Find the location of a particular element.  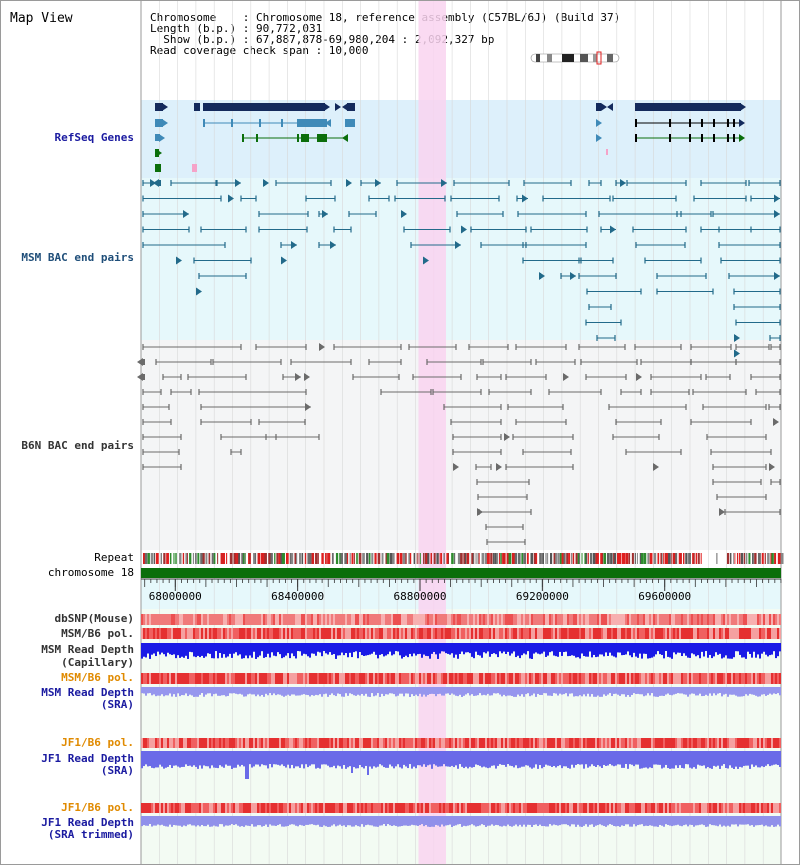

highlight-region is located at coordinates (432, 432).